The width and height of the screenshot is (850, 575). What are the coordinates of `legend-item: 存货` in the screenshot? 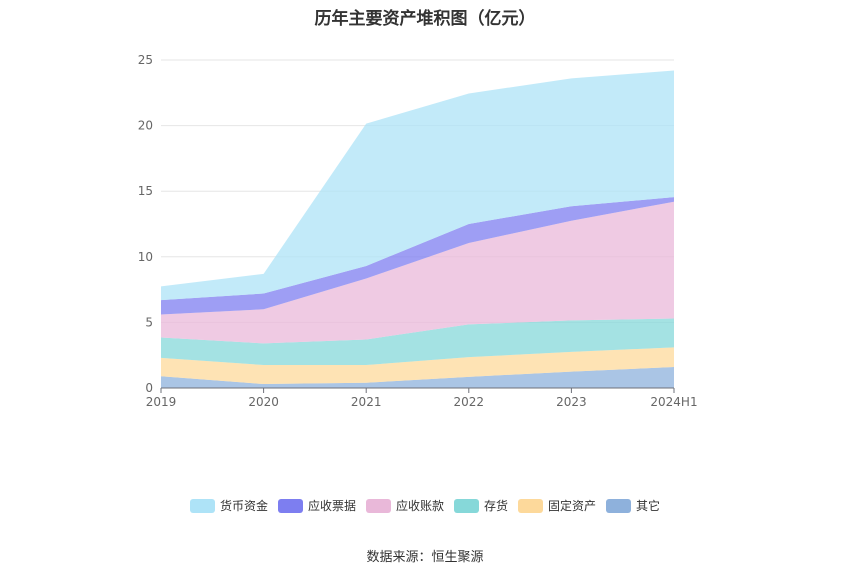 It's located at (481, 505).